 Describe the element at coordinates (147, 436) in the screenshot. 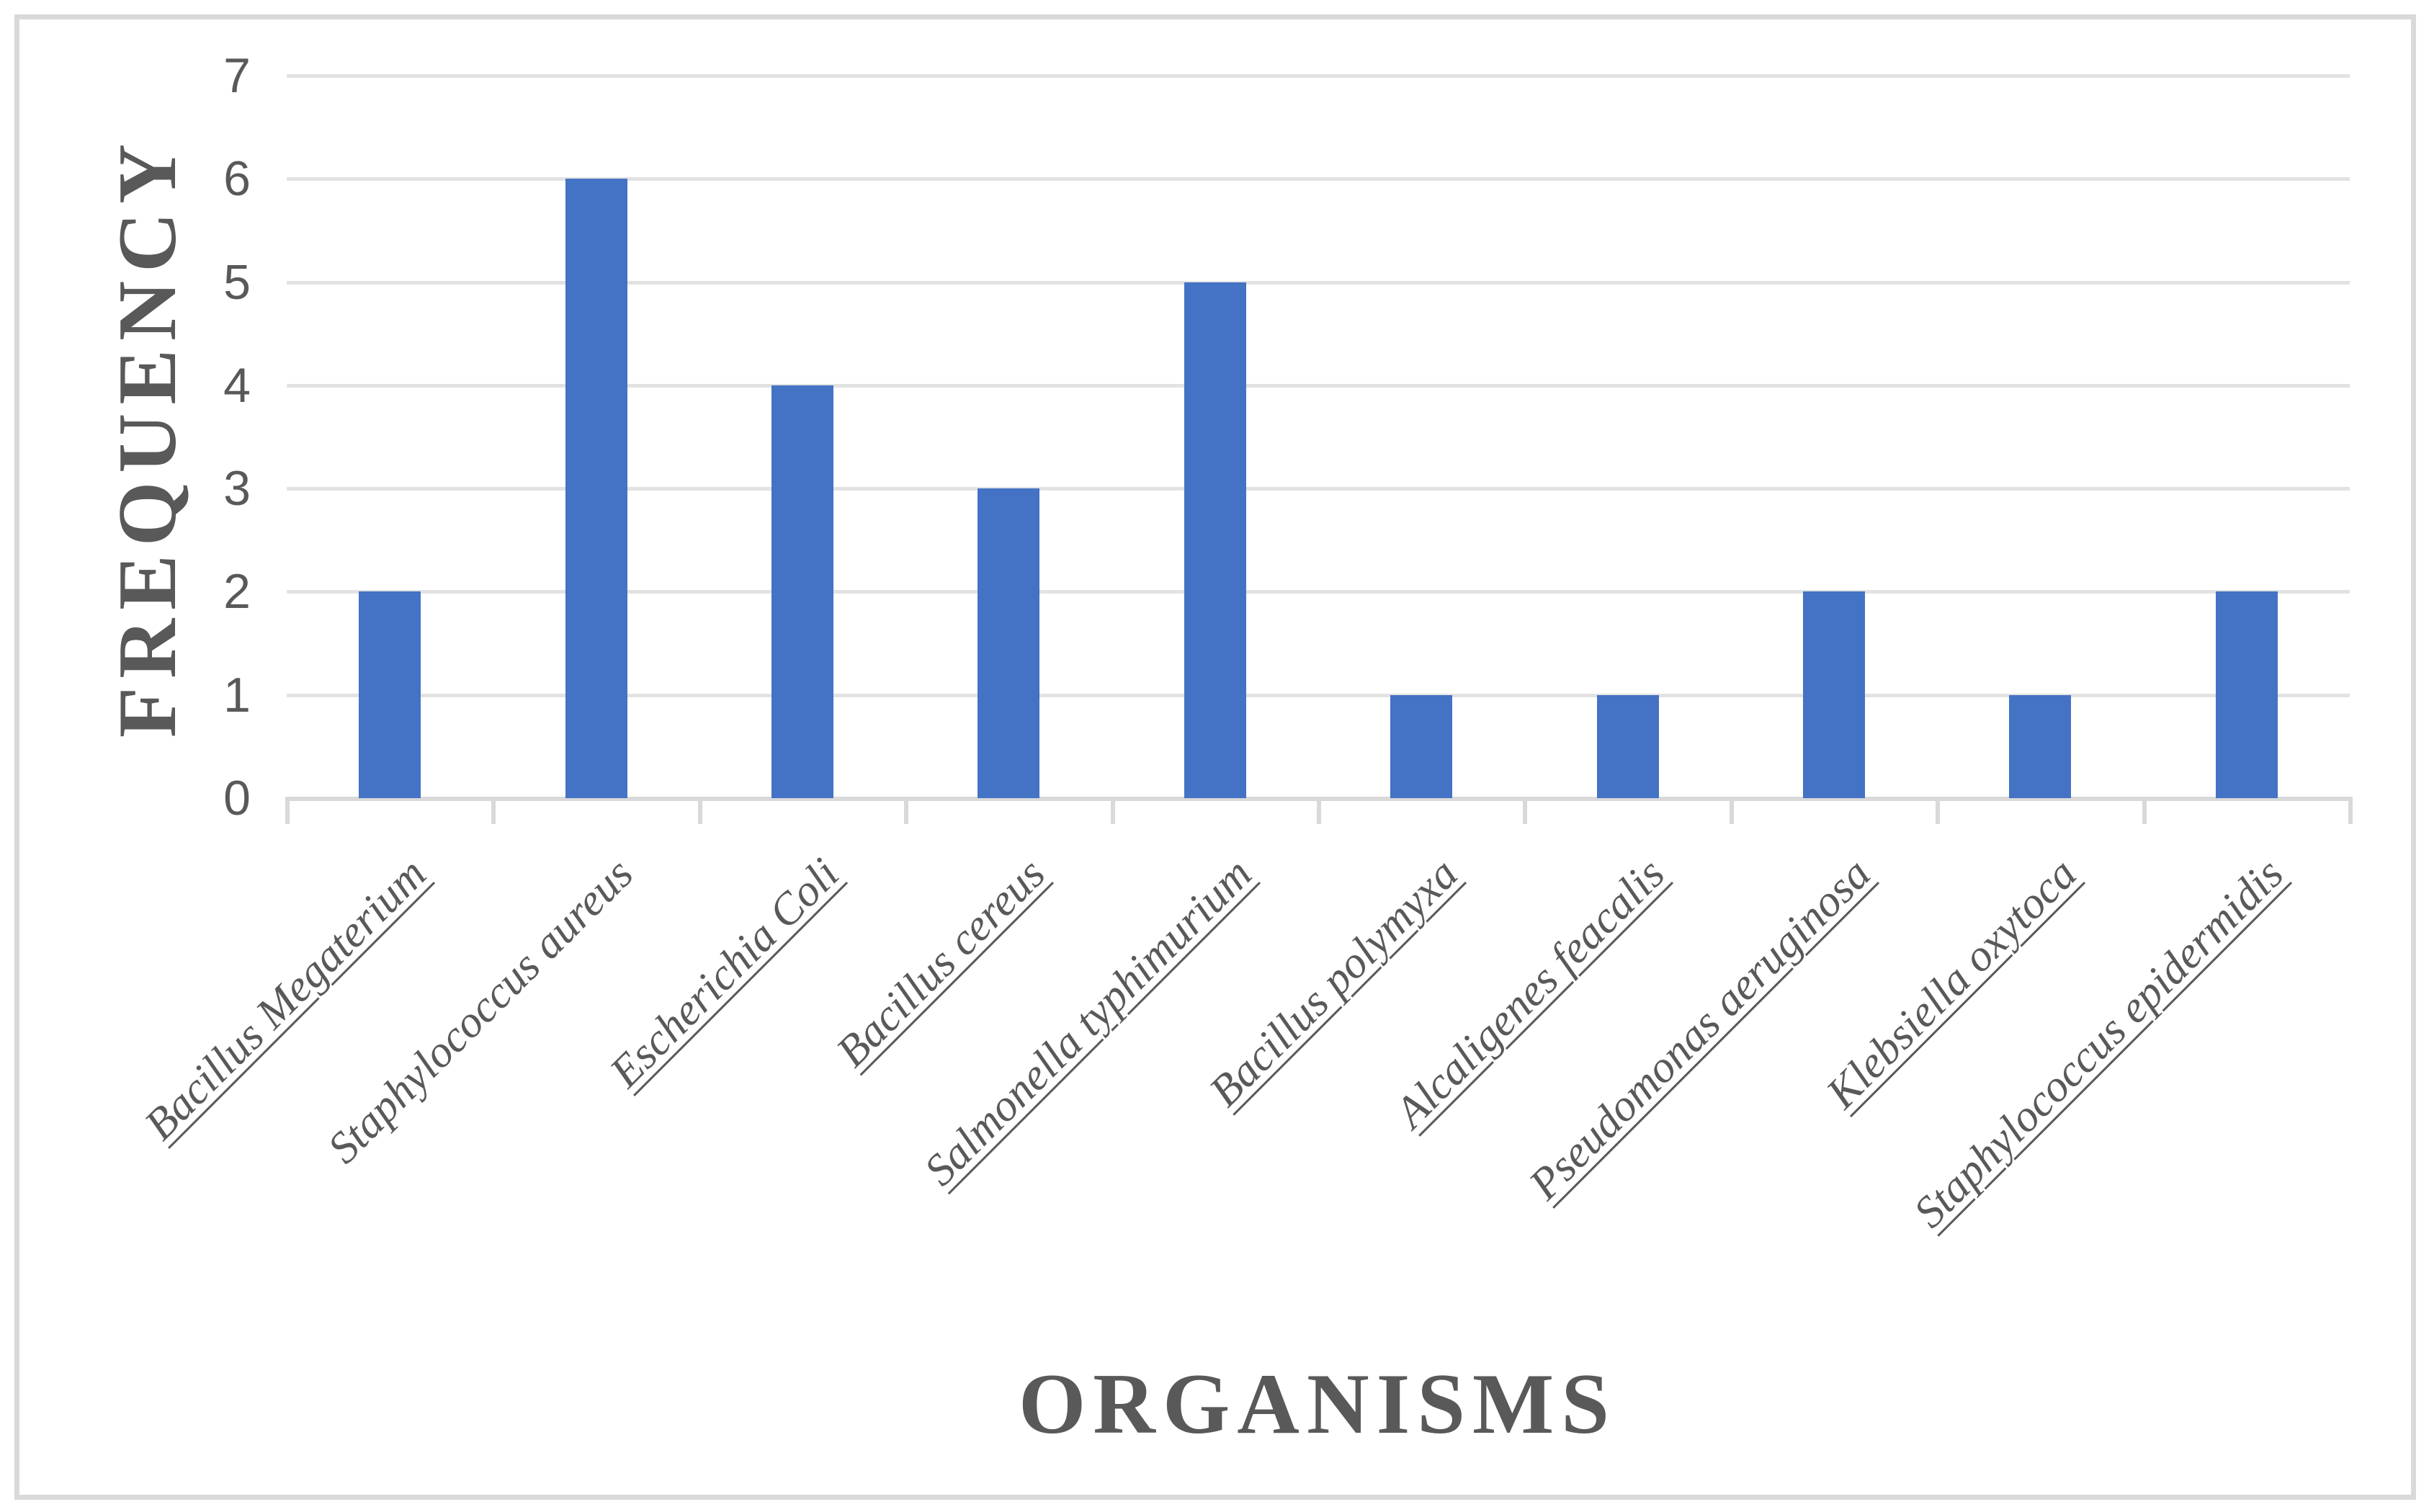

I see `y-axis-title-text: FREQUENCY` at that location.